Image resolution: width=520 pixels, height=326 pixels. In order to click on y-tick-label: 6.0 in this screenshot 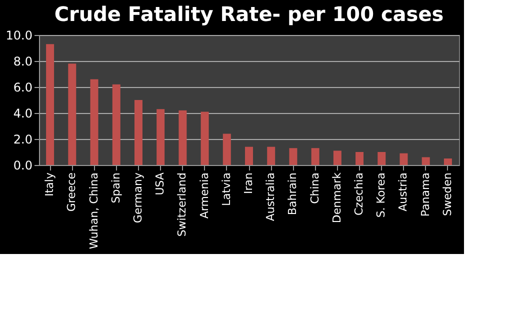, I will do `click(22, 87)`.